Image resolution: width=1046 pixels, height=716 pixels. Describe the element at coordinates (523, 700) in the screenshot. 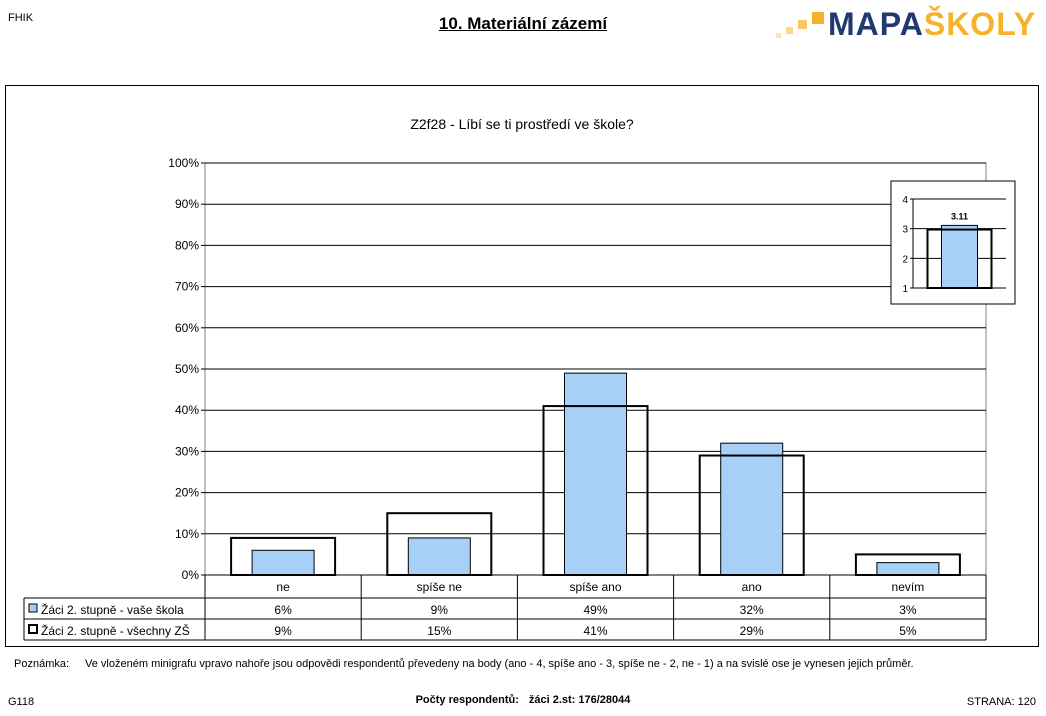

I see `respondent-count: Počty respondentů: žáci 2.st: 176/28044` at that location.